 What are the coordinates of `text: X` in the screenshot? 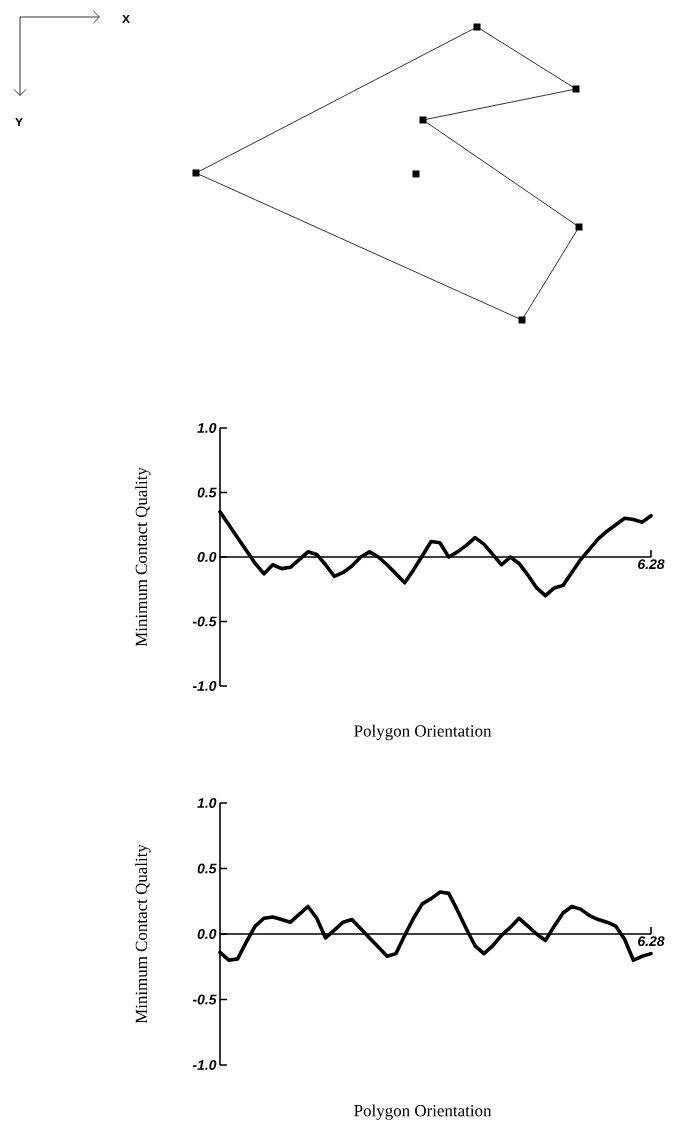 It's located at (126, 19).